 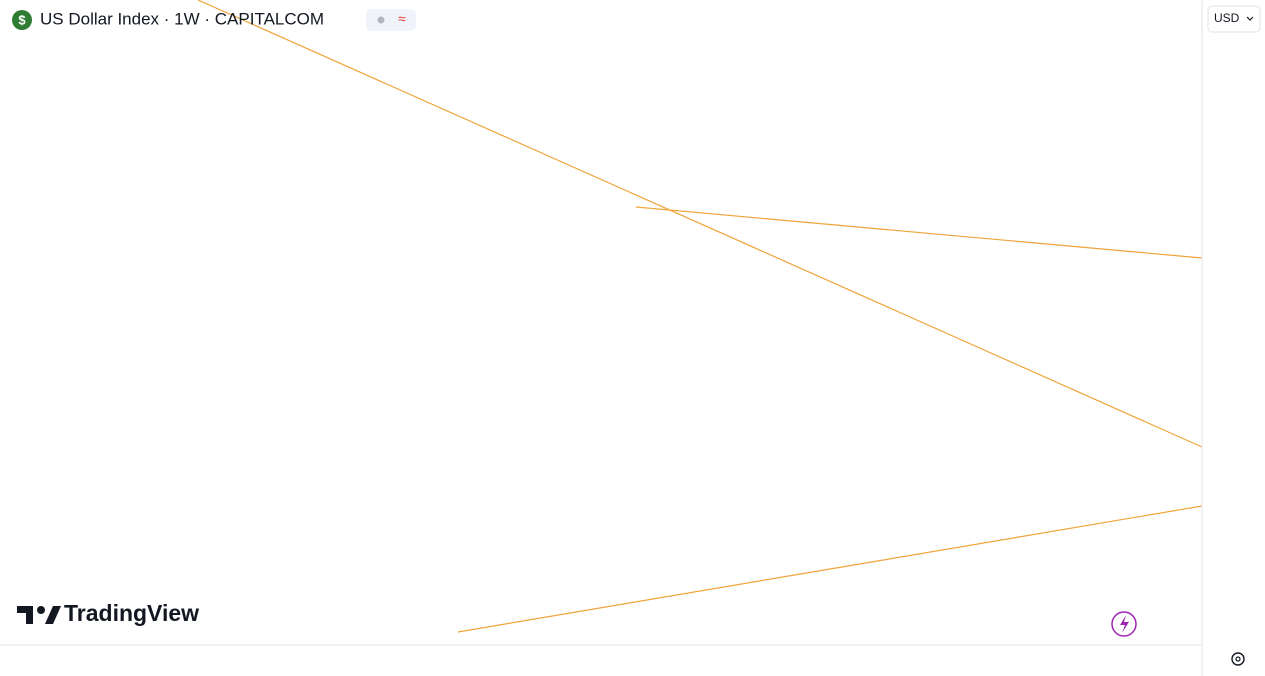 What do you see at coordinates (39, 615) in the screenshot?
I see `watermark-logo` at bounding box center [39, 615].